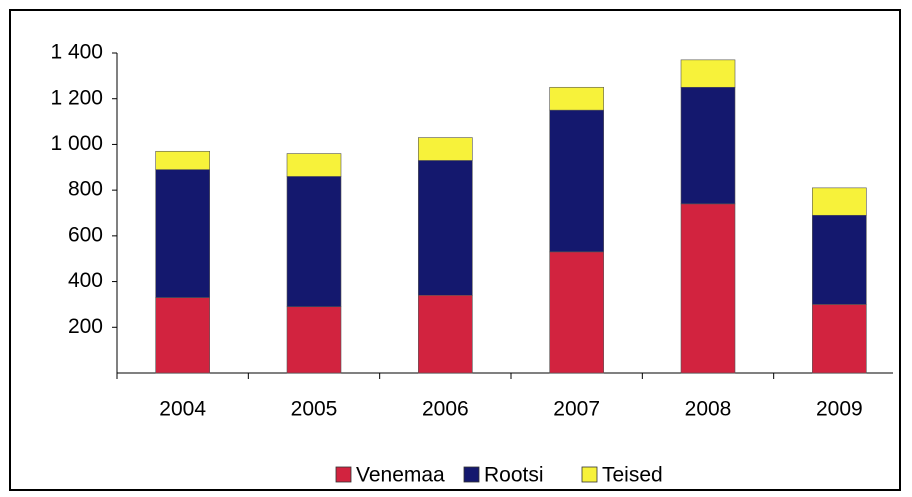  I want to click on y-tick-label: 1 200, so click(76, 97).